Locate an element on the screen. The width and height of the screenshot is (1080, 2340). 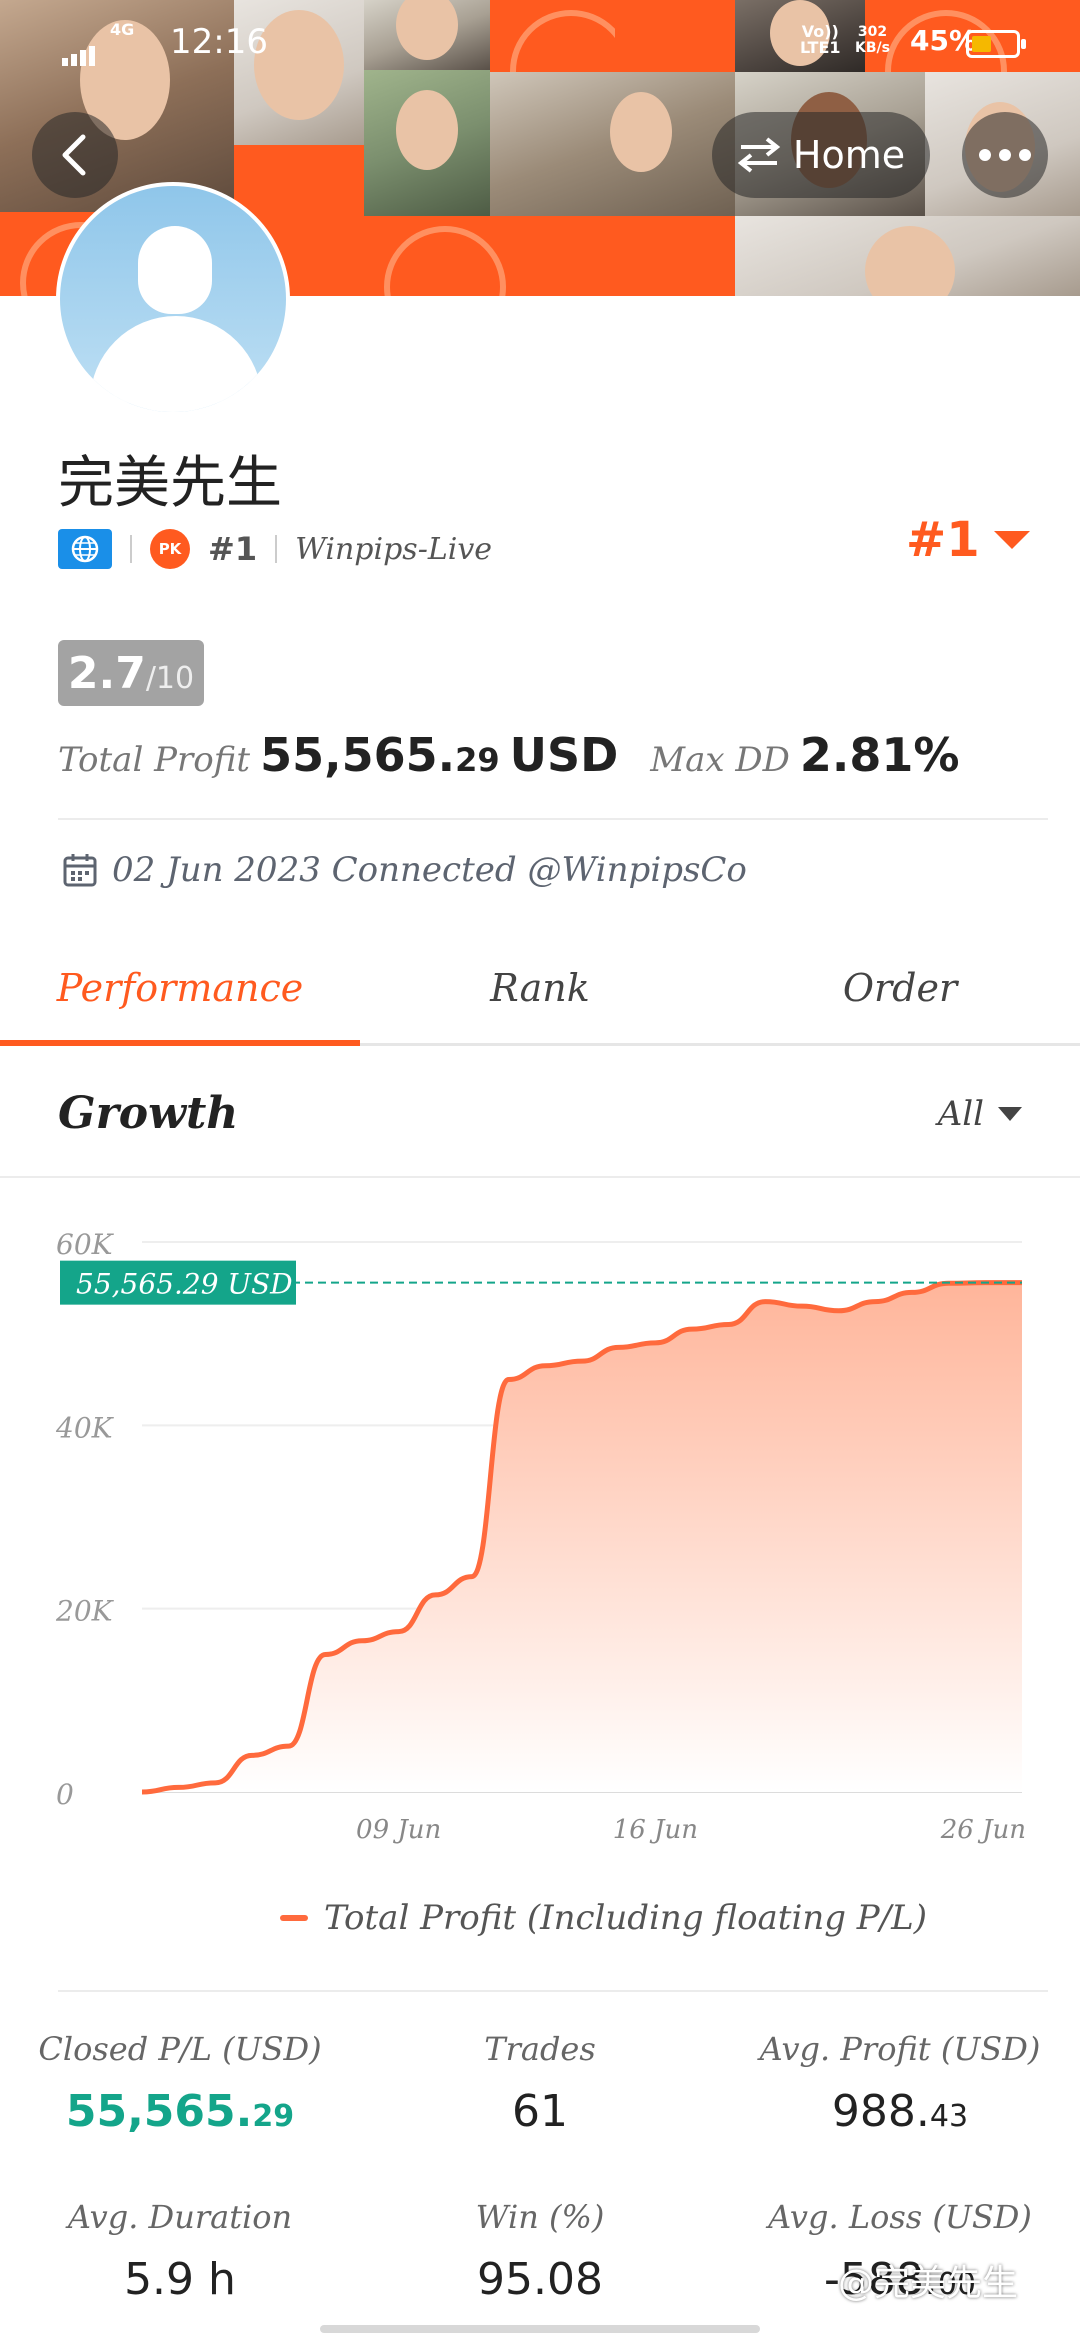
stat-label: Trades is located at coordinates (540, 2049).